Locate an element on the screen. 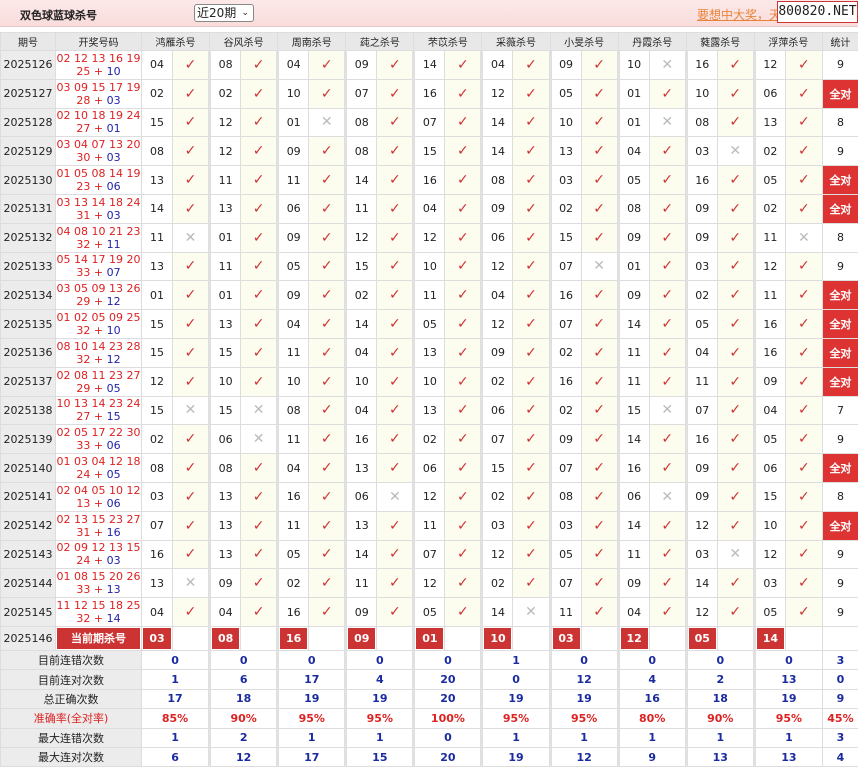 The width and height of the screenshot is (858, 767). kill-number: 14 is located at coordinates (633, 525).